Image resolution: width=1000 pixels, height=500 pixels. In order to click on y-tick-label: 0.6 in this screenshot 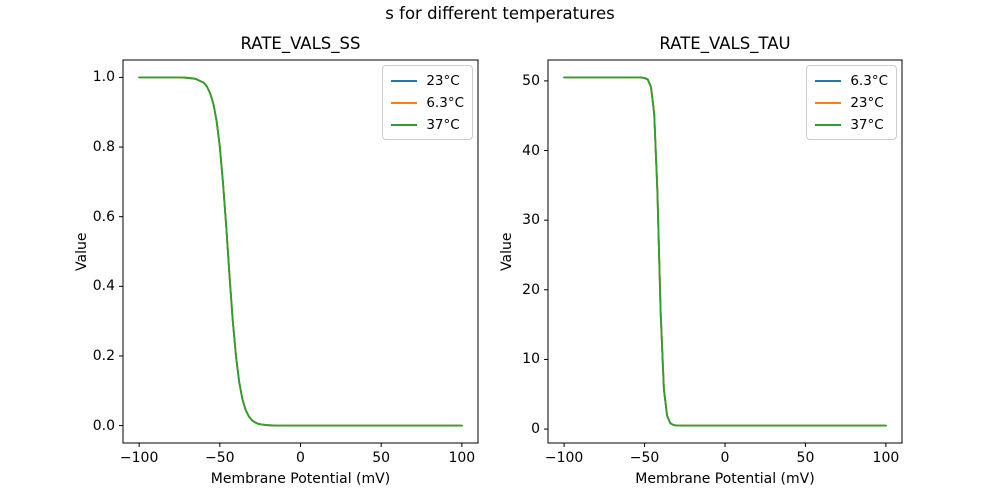, I will do `click(103, 216)`.